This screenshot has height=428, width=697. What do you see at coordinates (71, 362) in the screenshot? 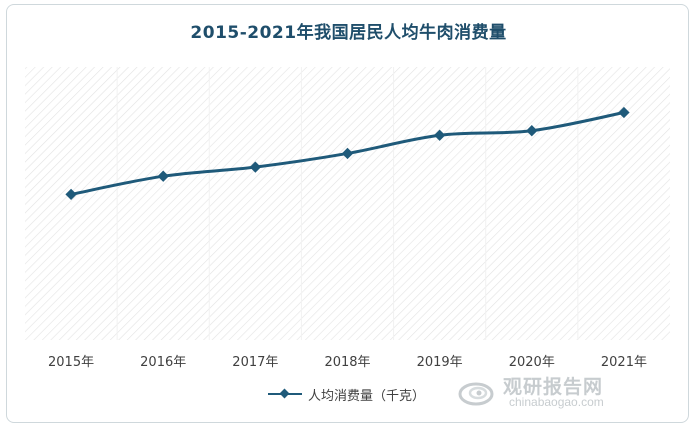
I see `x-tick-label: 2015年` at bounding box center [71, 362].